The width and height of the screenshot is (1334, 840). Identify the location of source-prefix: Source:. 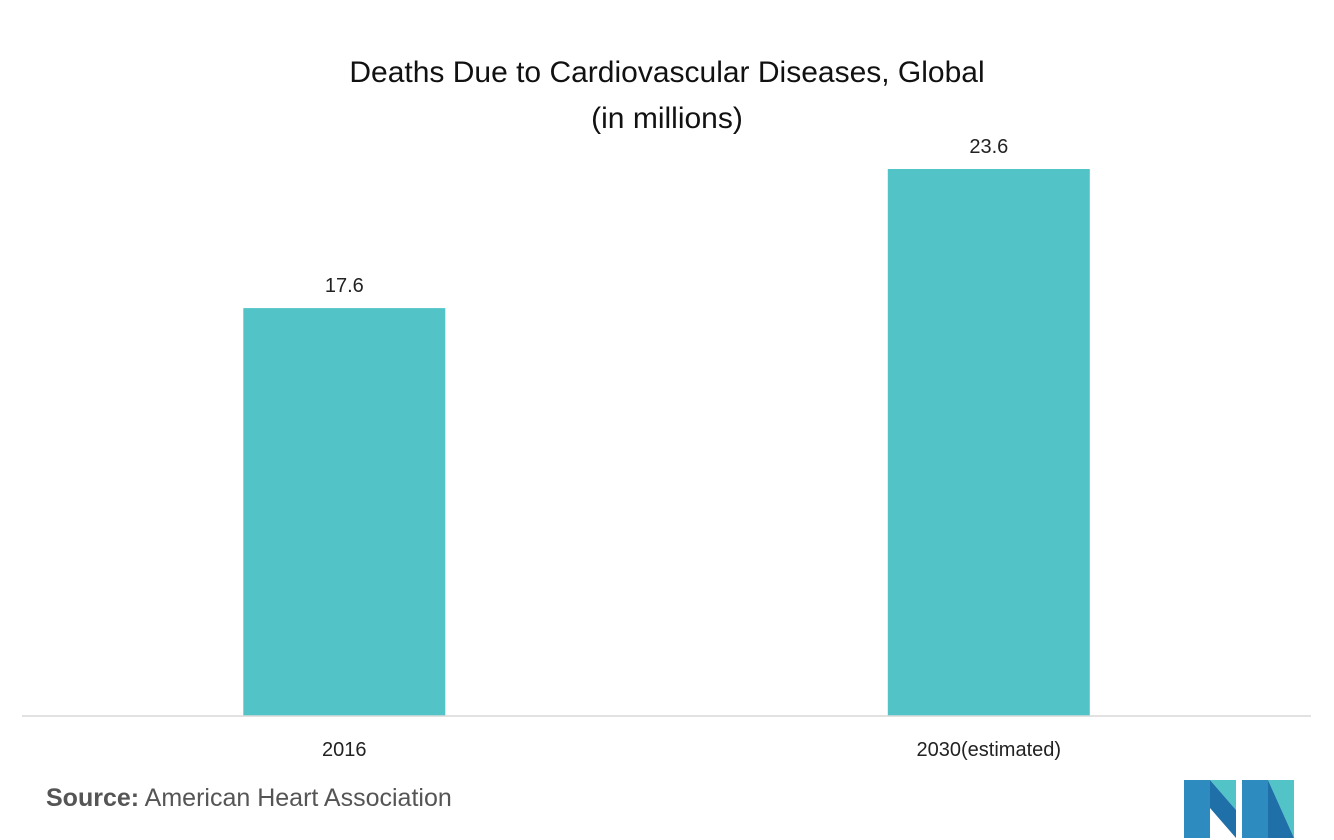
(93, 798).